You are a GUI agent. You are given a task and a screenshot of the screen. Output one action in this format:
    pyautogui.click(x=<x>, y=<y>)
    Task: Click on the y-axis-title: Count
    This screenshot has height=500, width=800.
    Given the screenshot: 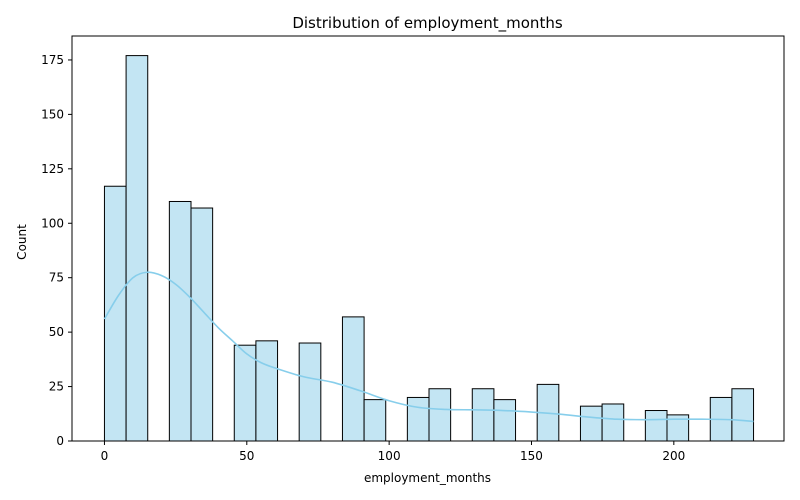 What is the action you would take?
    pyautogui.click(x=22, y=242)
    